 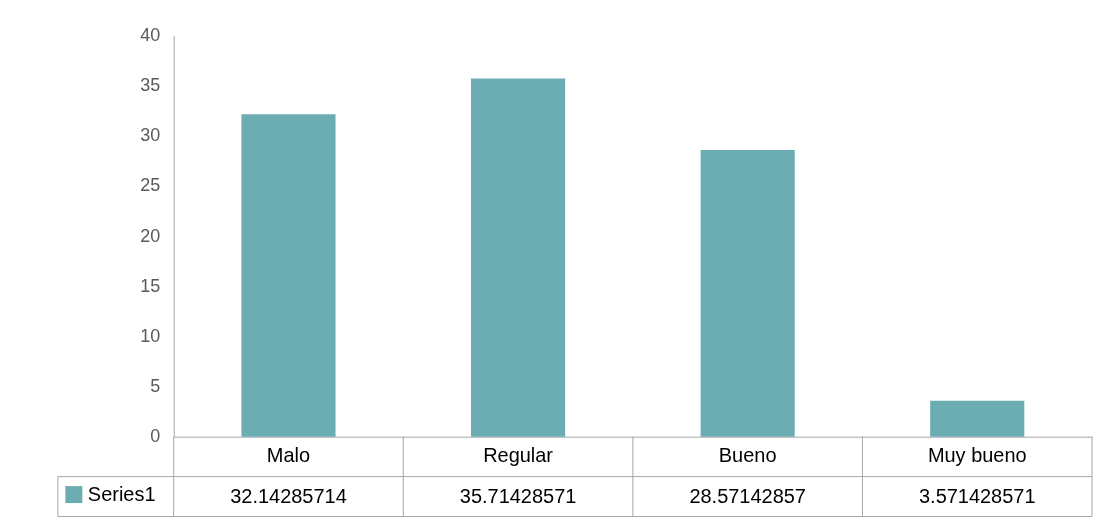 I want to click on x-tick-label: Muy bueno, so click(x=977, y=455).